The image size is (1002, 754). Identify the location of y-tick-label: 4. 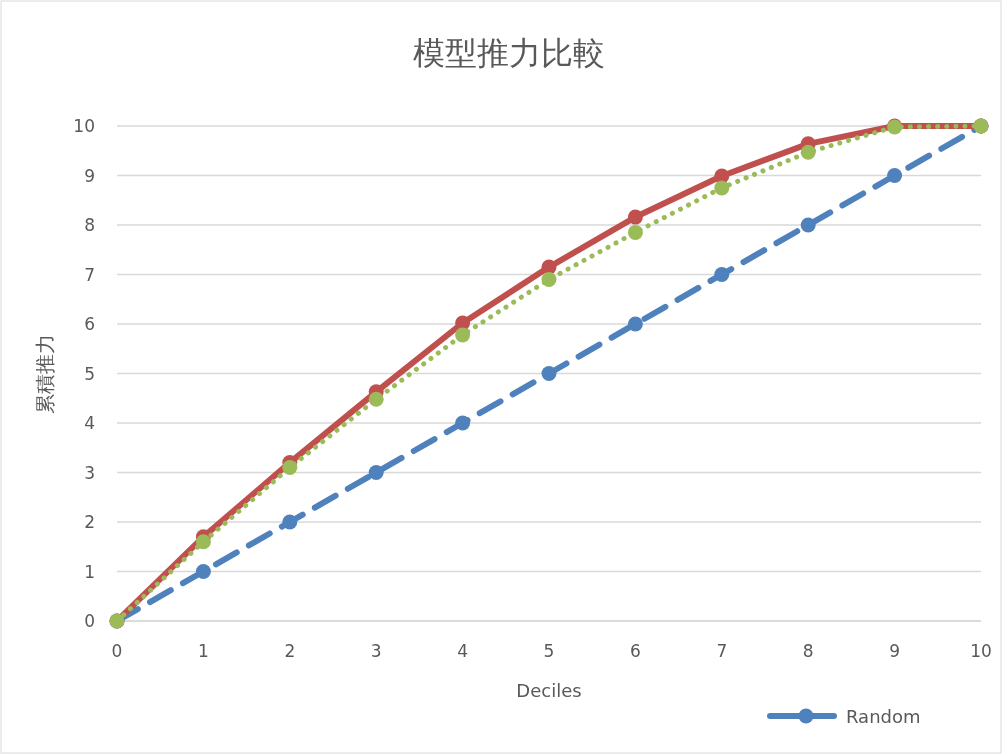
(89, 423).